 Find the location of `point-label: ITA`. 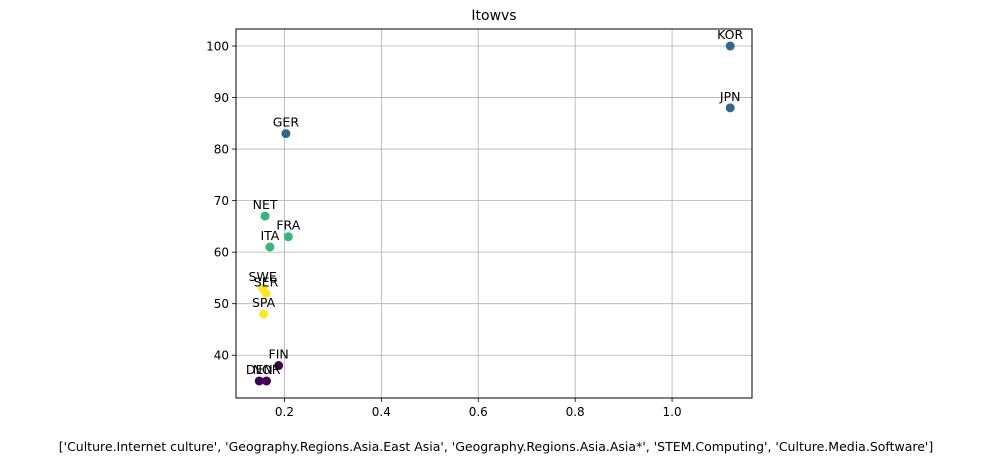

point-label: ITA is located at coordinates (269, 235).